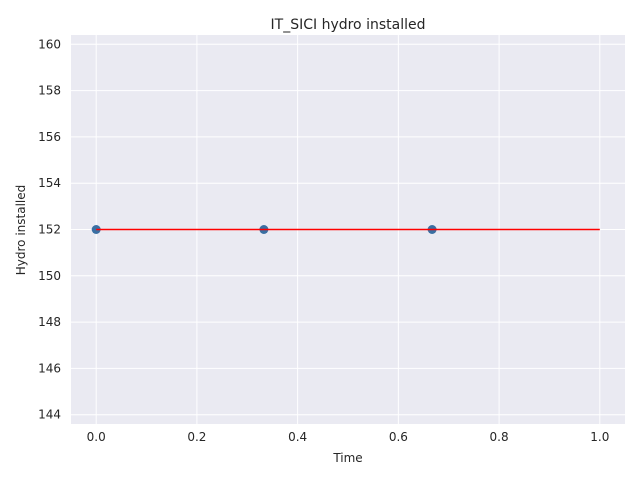  I want to click on chart-title: IT_SICI hydro installed, so click(348, 25).